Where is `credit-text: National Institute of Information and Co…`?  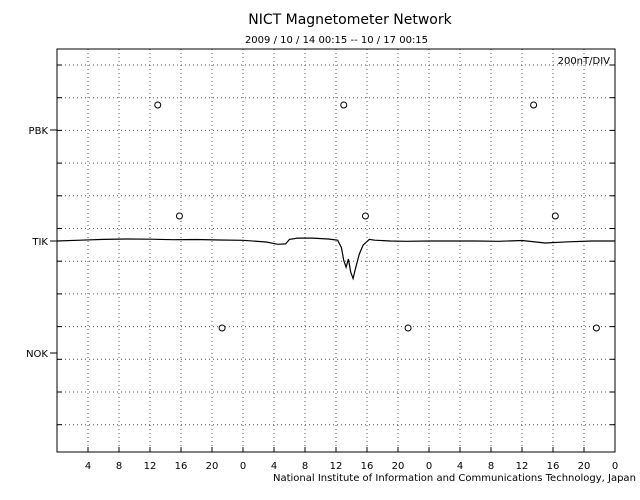 credit-text: National Institute of Information and Co… is located at coordinates (454, 478).